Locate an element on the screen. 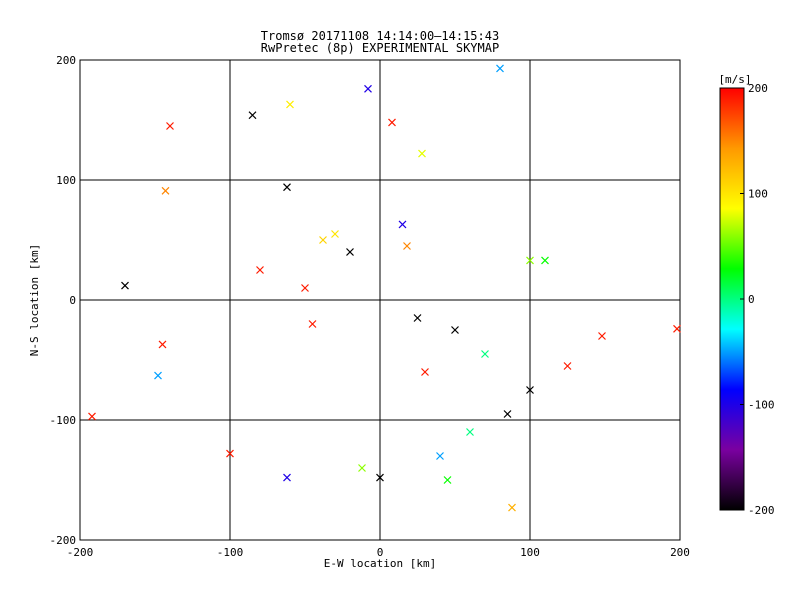 This screenshot has width=800, height=604. y-tick-label: -100 is located at coordinates (63, 420).